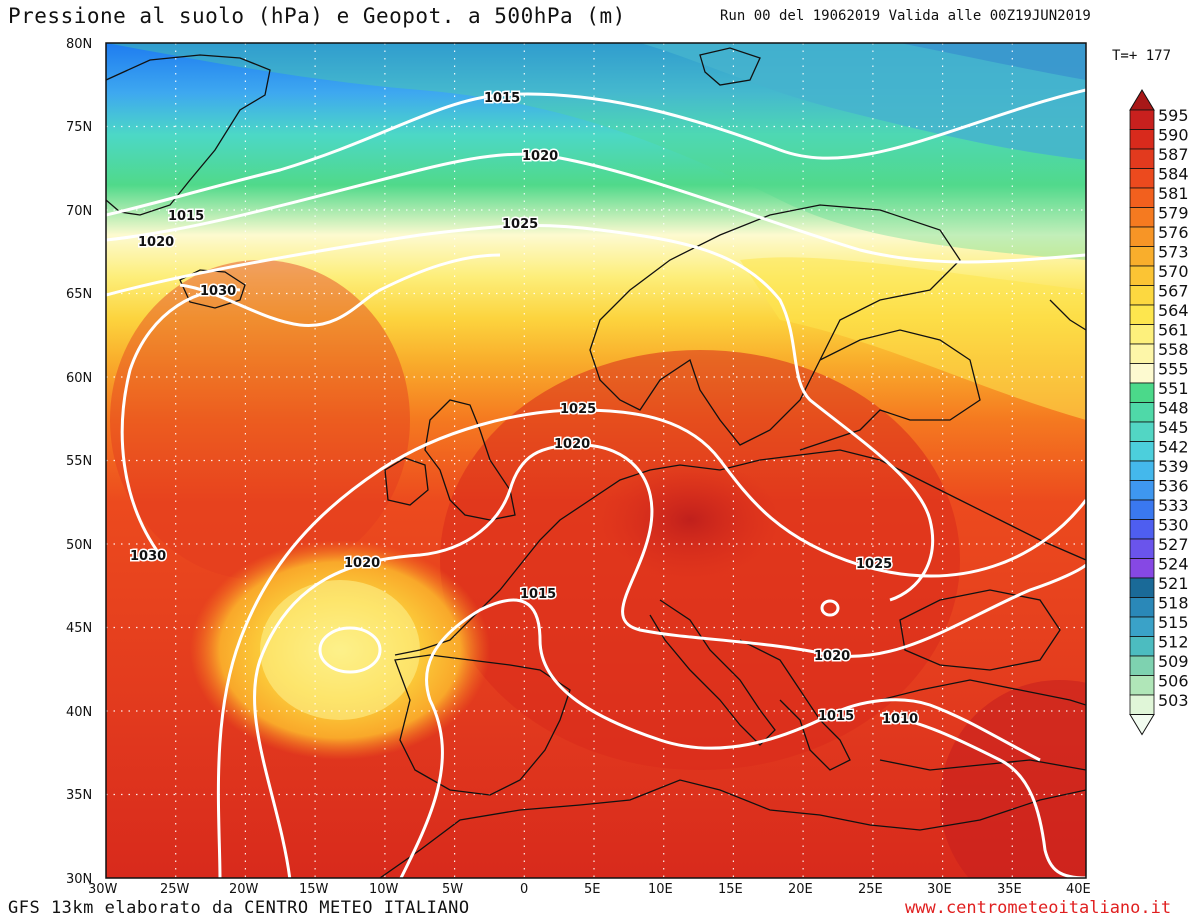 This screenshot has height=922, width=1200. Describe the element at coordinates (79, 294) in the screenshot. I see `lat-label: 65N` at that location.